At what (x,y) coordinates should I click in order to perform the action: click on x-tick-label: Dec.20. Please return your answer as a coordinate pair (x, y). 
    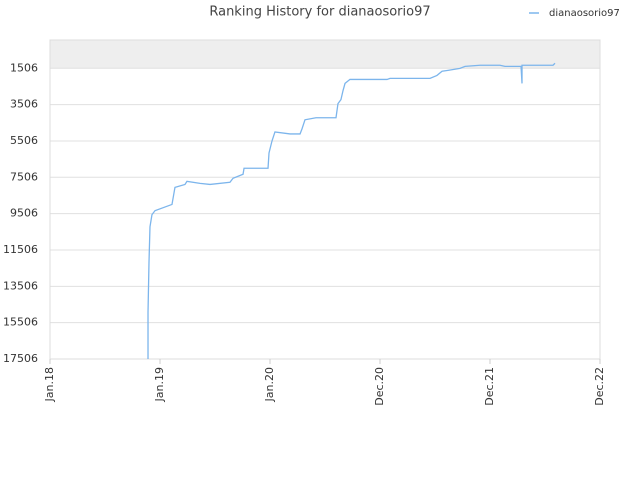
    Looking at the image, I should click on (379, 386).